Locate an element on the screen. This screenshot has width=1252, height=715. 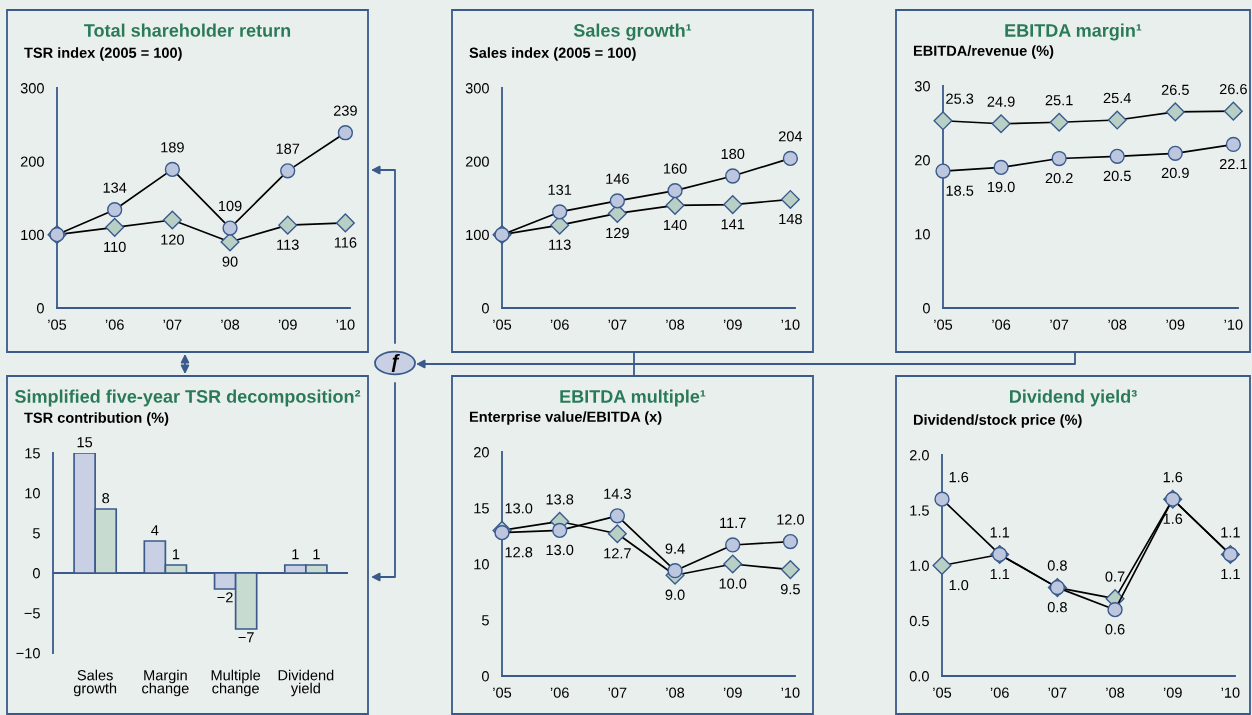
data-label: 22.1 is located at coordinates (1233, 164).